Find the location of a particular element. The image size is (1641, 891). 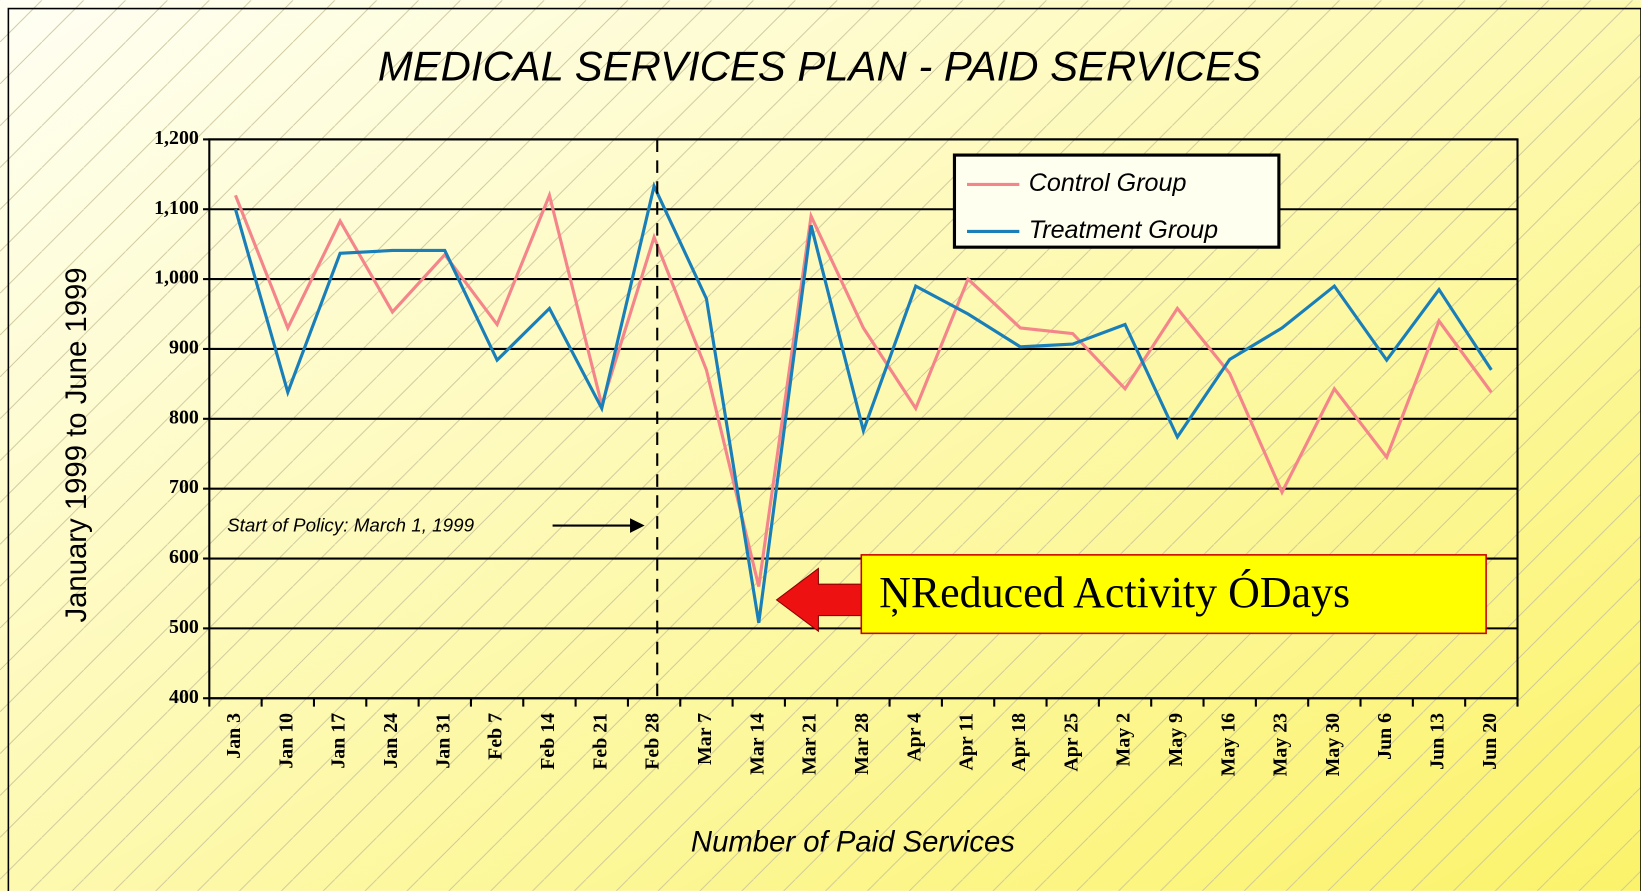

x-tick-label: Apr 4 is located at coordinates (914, 737).